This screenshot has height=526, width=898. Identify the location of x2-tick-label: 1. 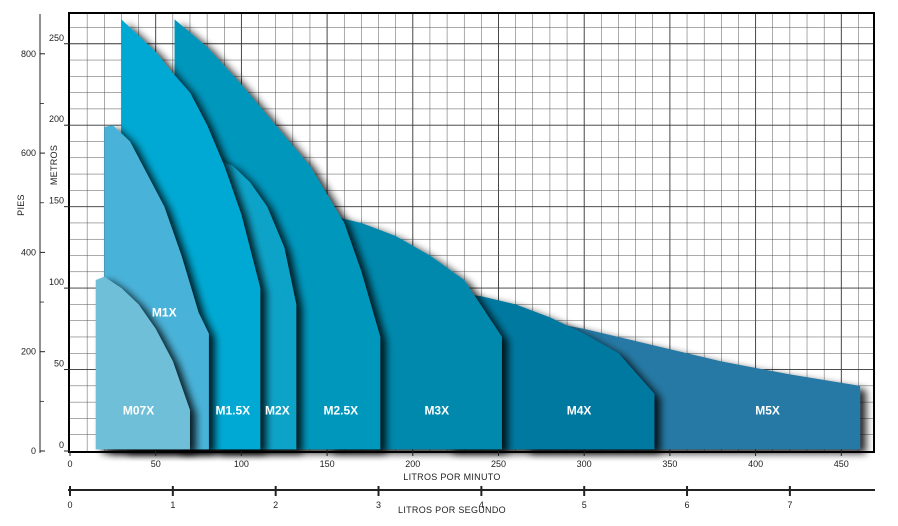
(172, 505).